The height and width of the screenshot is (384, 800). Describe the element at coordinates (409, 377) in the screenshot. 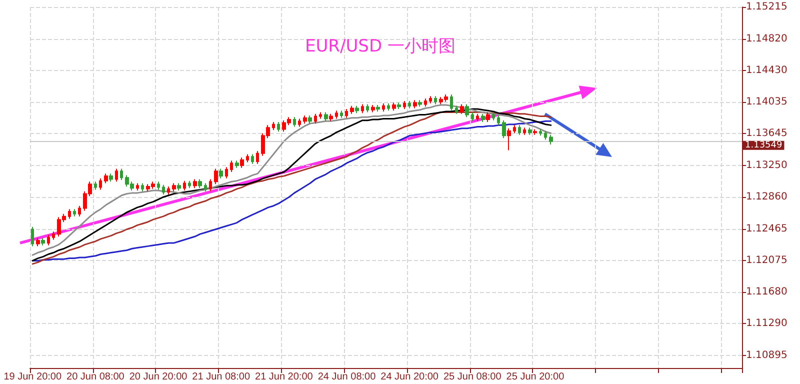

I see `x-tick-label: 24 Jun 20:00` at that location.